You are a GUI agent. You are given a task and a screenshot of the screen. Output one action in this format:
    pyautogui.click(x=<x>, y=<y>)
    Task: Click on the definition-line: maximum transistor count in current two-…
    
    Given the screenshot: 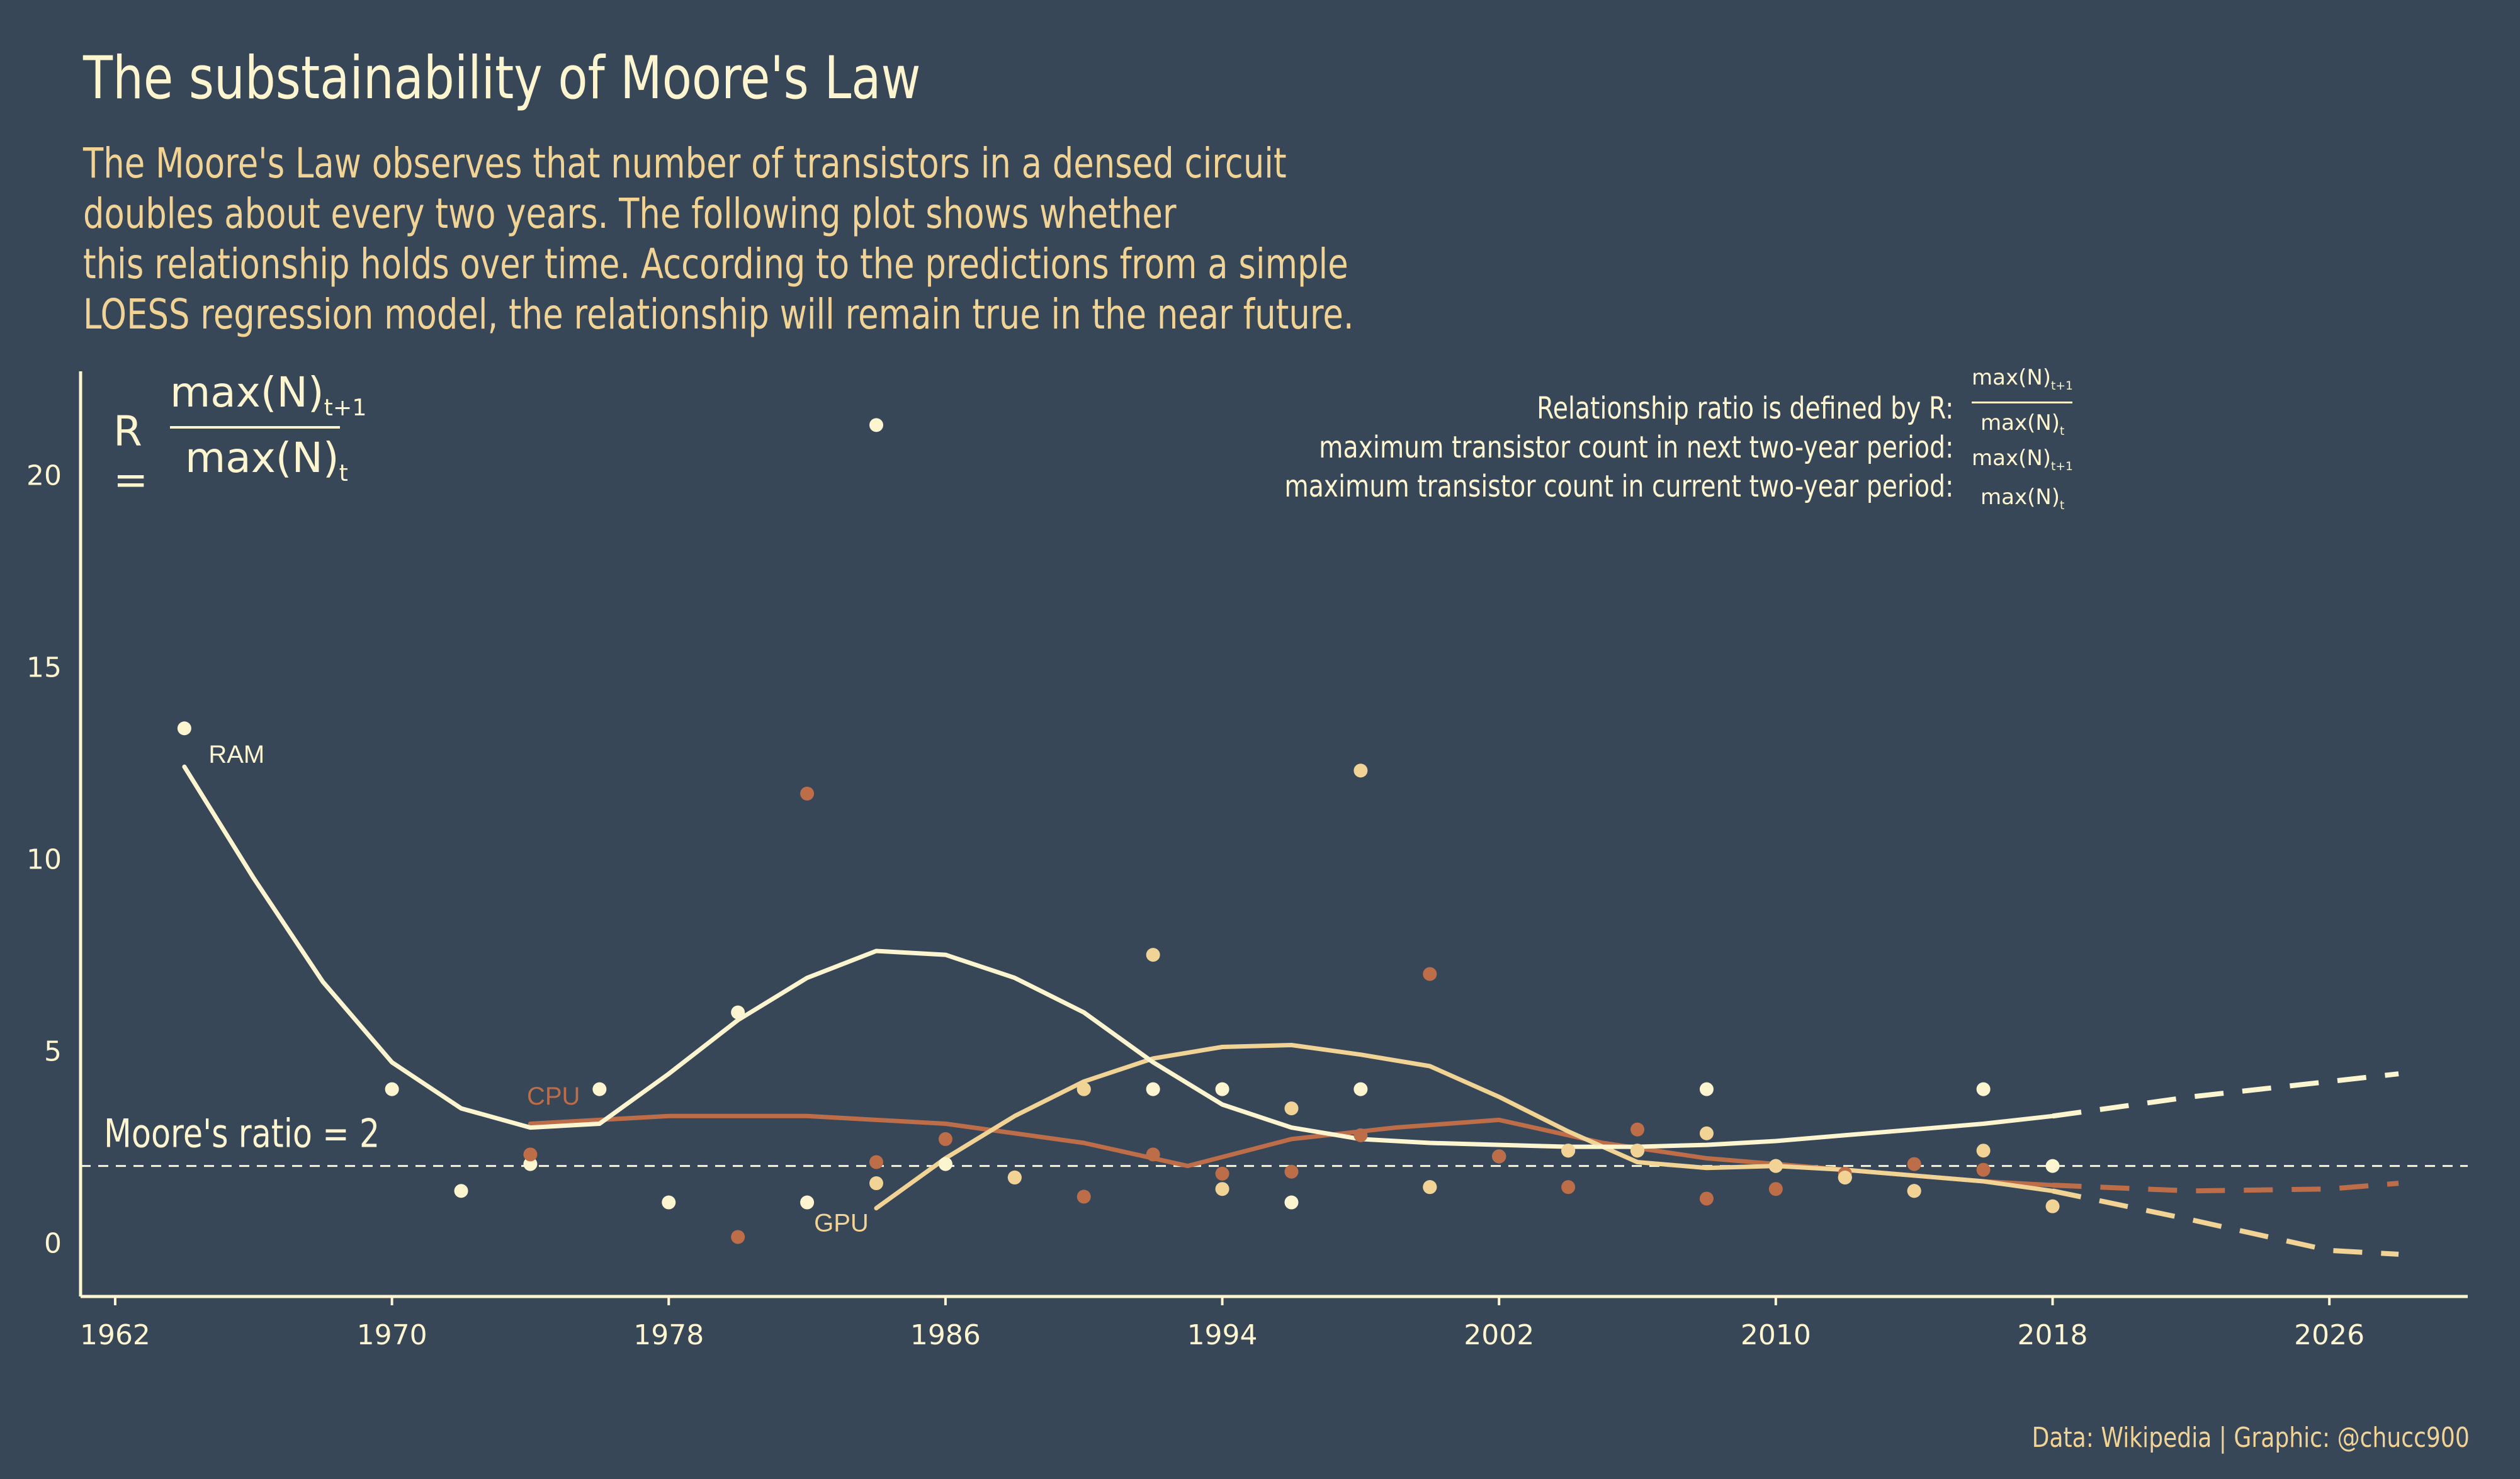 What is the action you would take?
    pyautogui.click(x=1618, y=487)
    